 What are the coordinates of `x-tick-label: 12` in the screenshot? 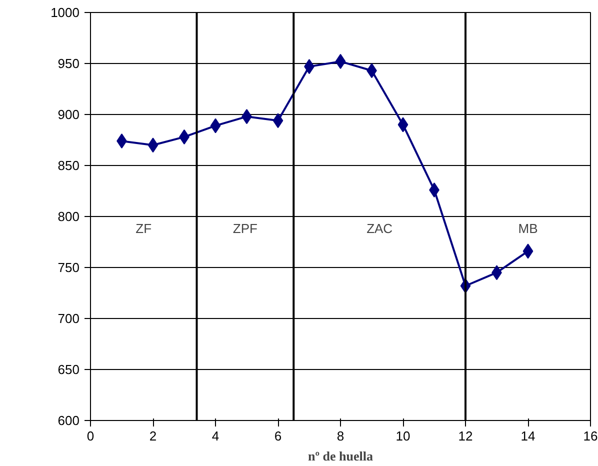 It's located at (465, 436).